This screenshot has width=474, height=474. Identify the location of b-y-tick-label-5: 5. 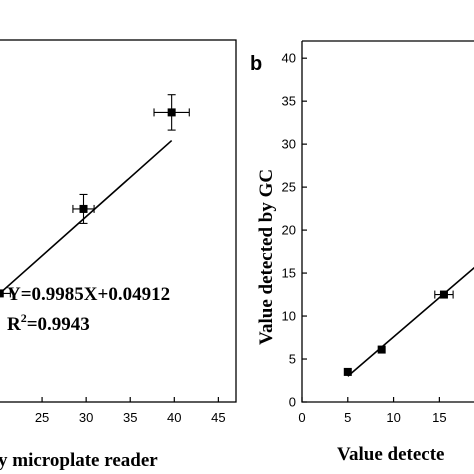
(292, 359).